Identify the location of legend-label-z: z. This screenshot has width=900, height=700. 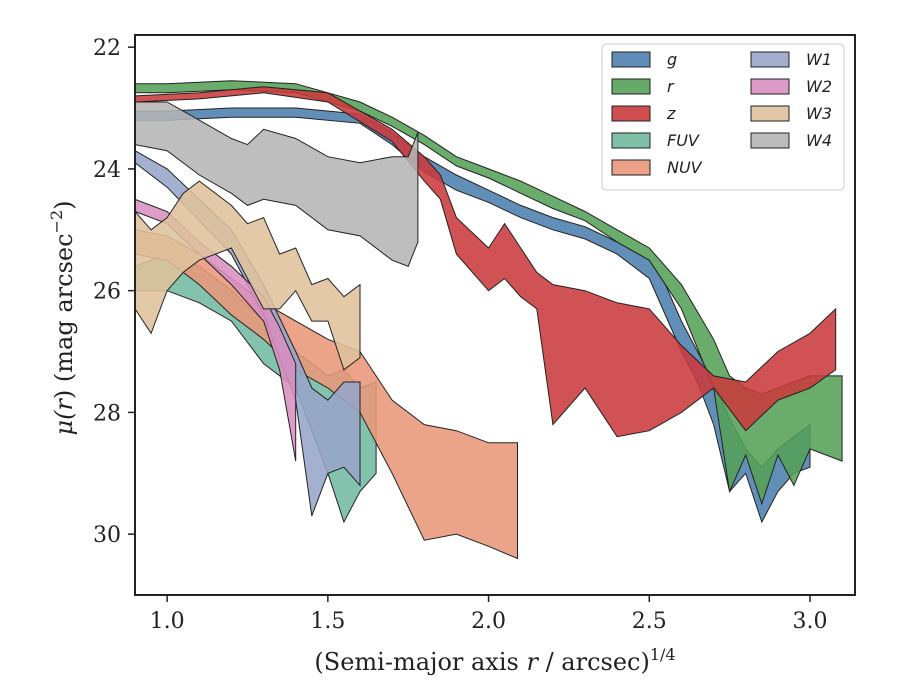
(671, 113).